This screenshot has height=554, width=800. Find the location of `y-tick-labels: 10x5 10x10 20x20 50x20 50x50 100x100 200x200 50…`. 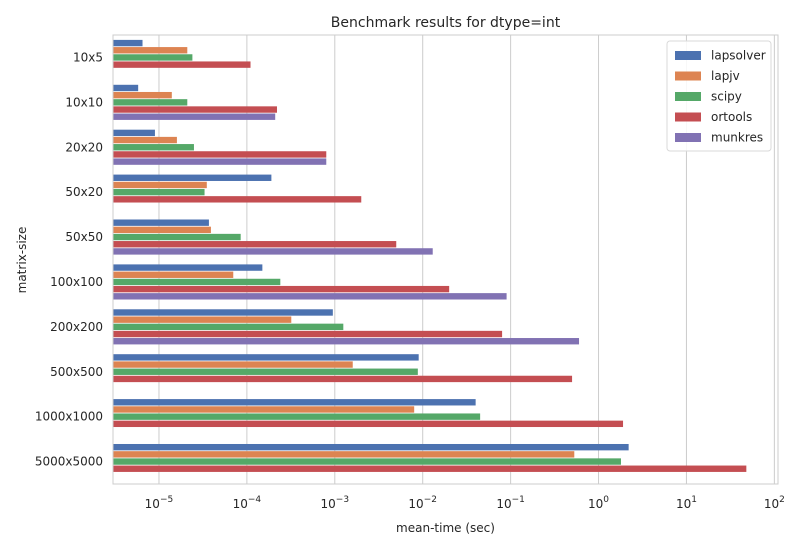

y-tick-labels: 10x5 10x10 20x20 50x20 50x50 100x100 200x200 50… is located at coordinates (69, 259).